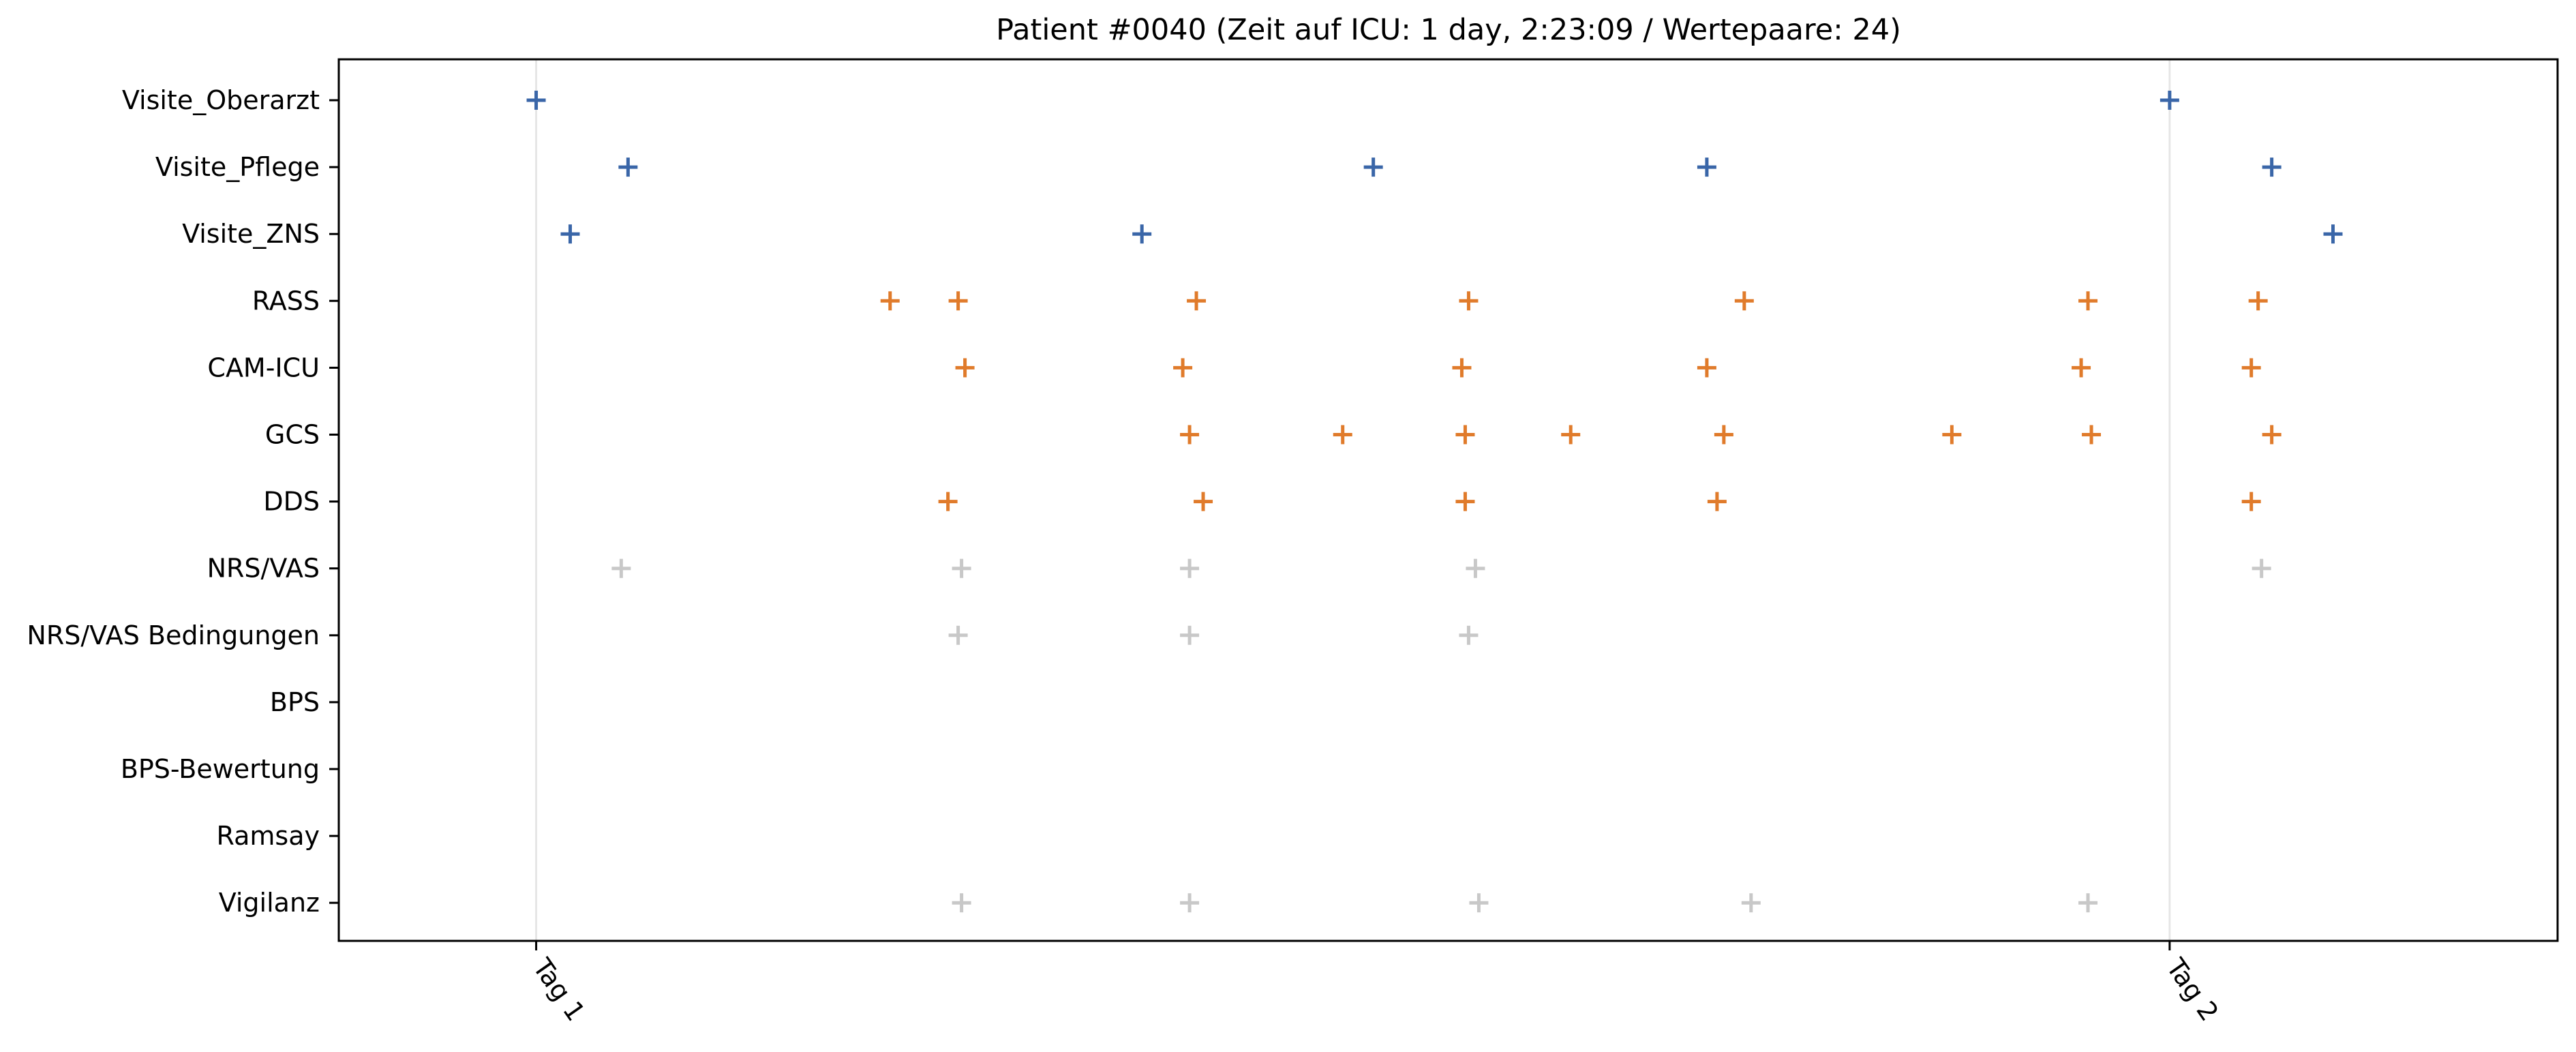 The image size is (2576, 1052). I want to click on y-tick-label-gcs: GCS, so click(292, 435).